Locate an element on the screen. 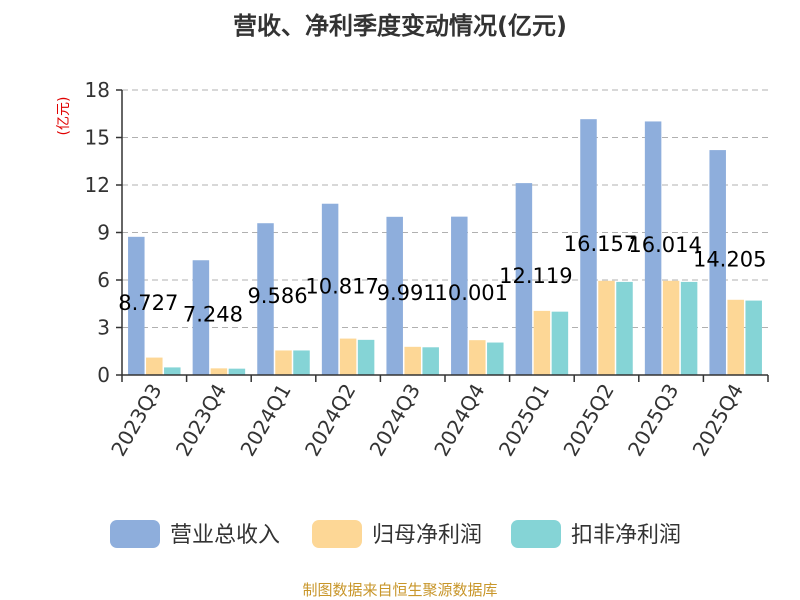  legend-label: 归母净利润 is located at coordinates (427, 535).